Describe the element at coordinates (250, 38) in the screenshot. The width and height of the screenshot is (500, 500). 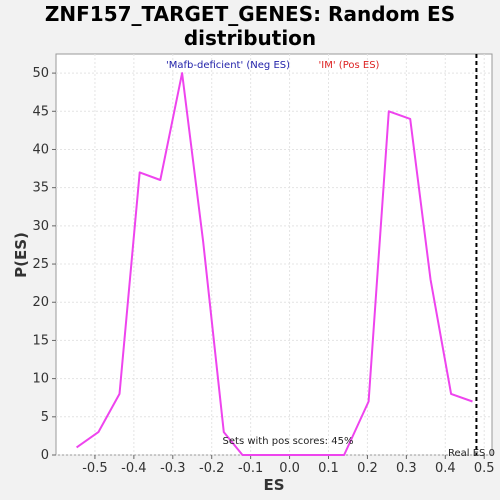
I see `chart-title-line2: distribution` at that location.